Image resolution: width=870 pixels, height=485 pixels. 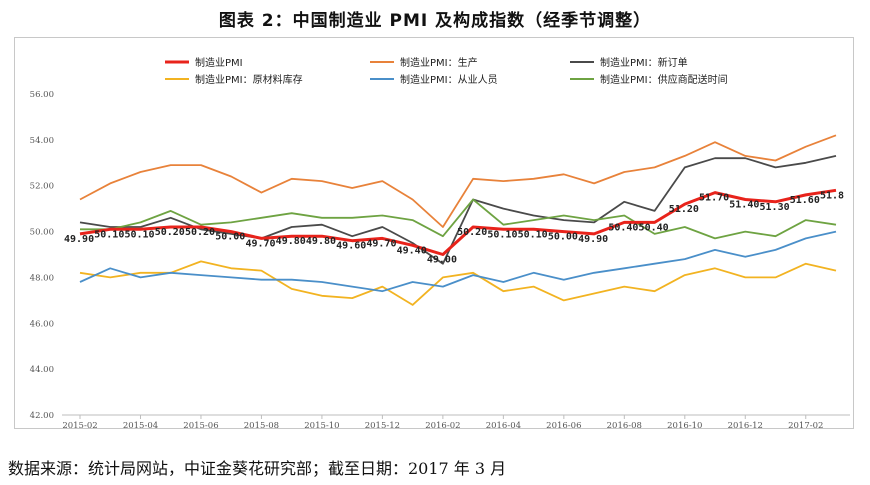 I want to click on legend-label: 制造业PMI：原材料库存, so click(x=249, y=79).